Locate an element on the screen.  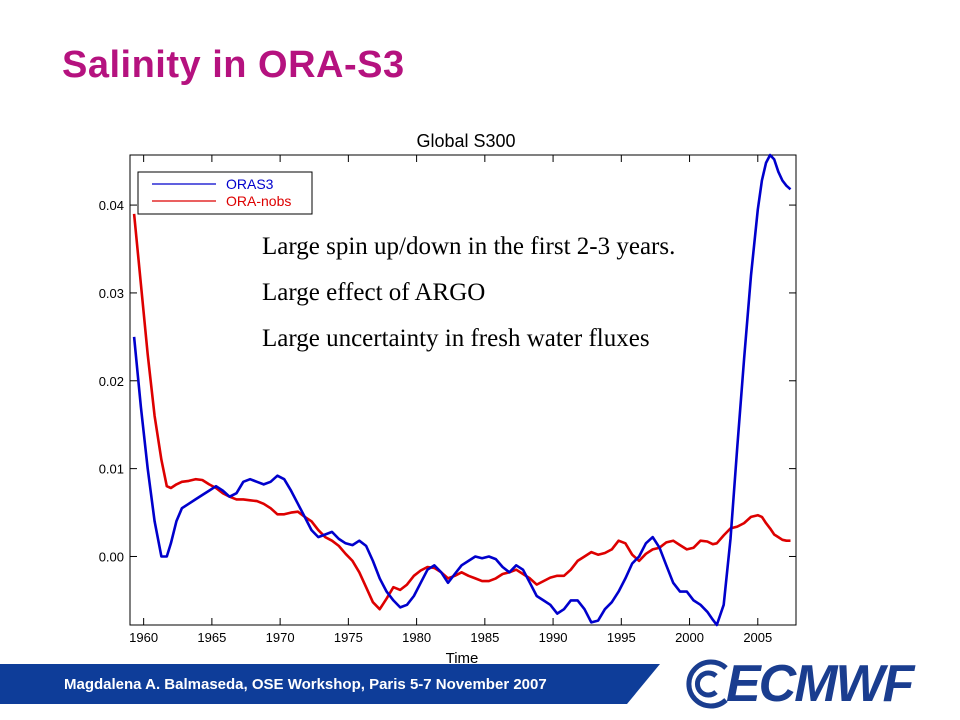
legend-label-ora-nobs: ORA-nobs is located at coordinates (258, 201).